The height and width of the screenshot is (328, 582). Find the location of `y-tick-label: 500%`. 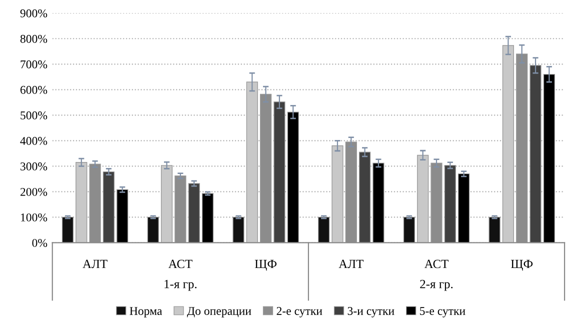

y-tick-label: 500% is located at coordinates (34, 115).